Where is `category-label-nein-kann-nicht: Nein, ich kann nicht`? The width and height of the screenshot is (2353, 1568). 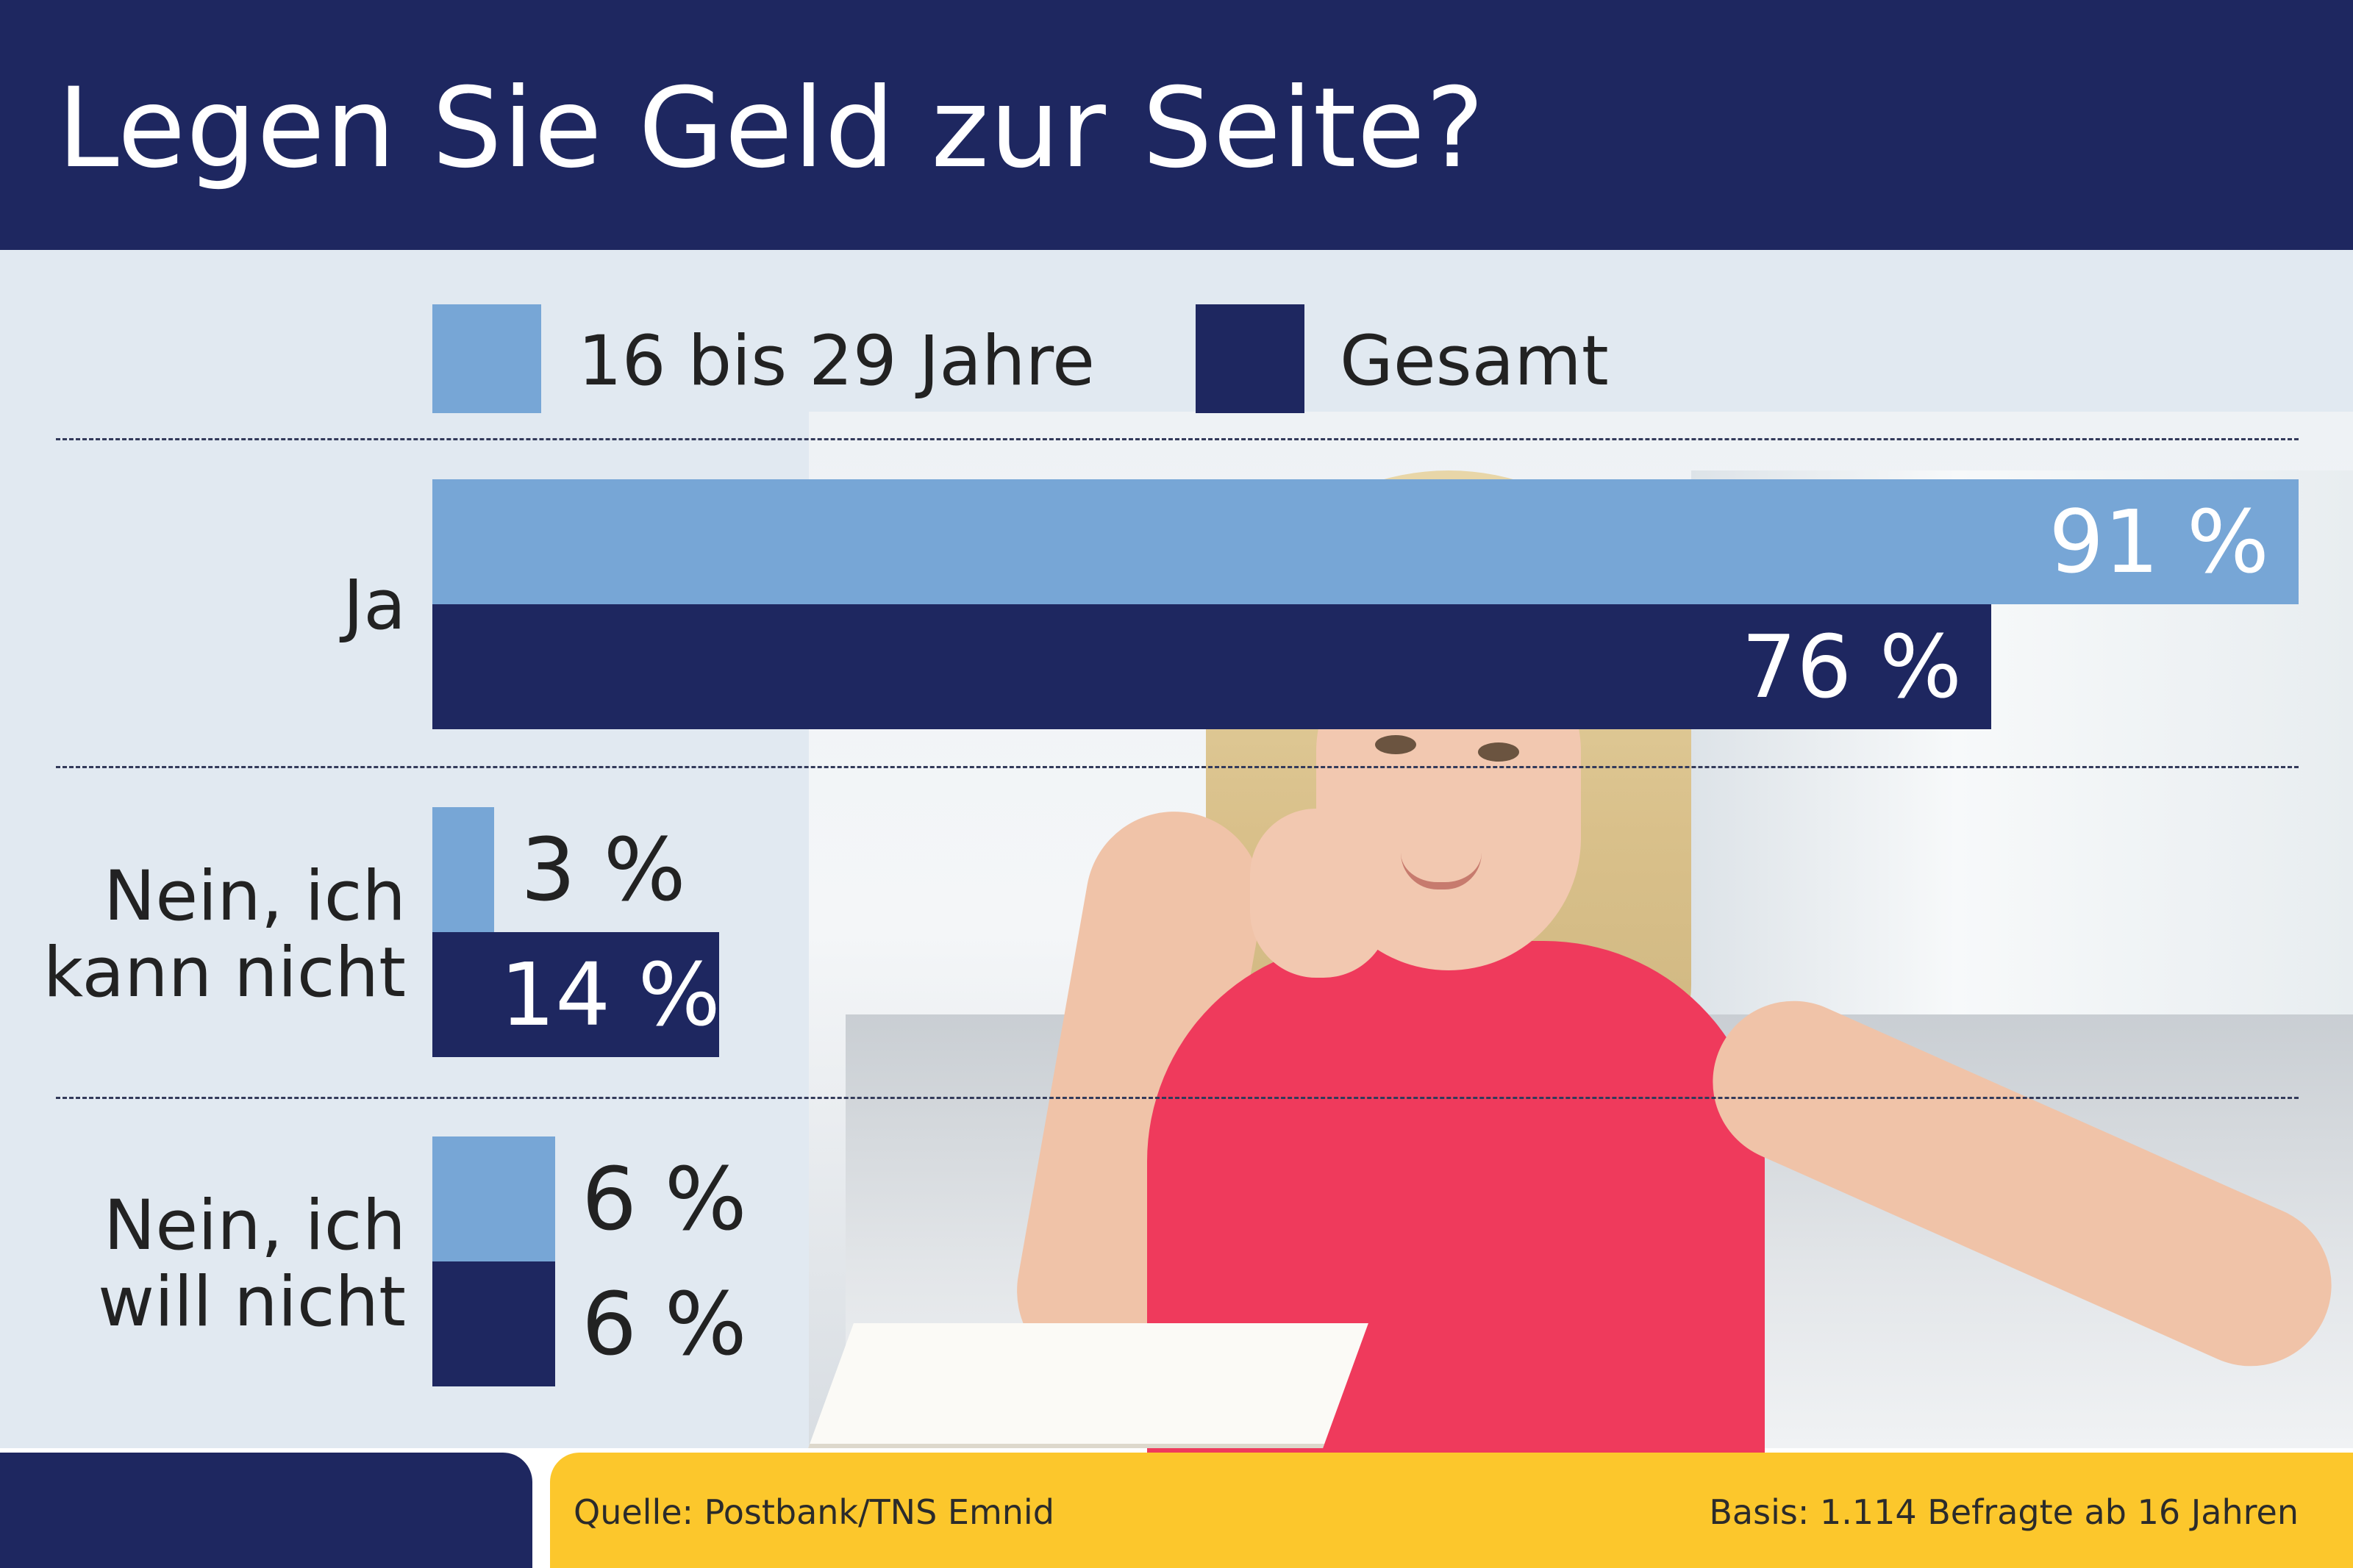 category-label-nein-kann-nicht: Nein, ich kann nicht is located at coordinates (224, 934).